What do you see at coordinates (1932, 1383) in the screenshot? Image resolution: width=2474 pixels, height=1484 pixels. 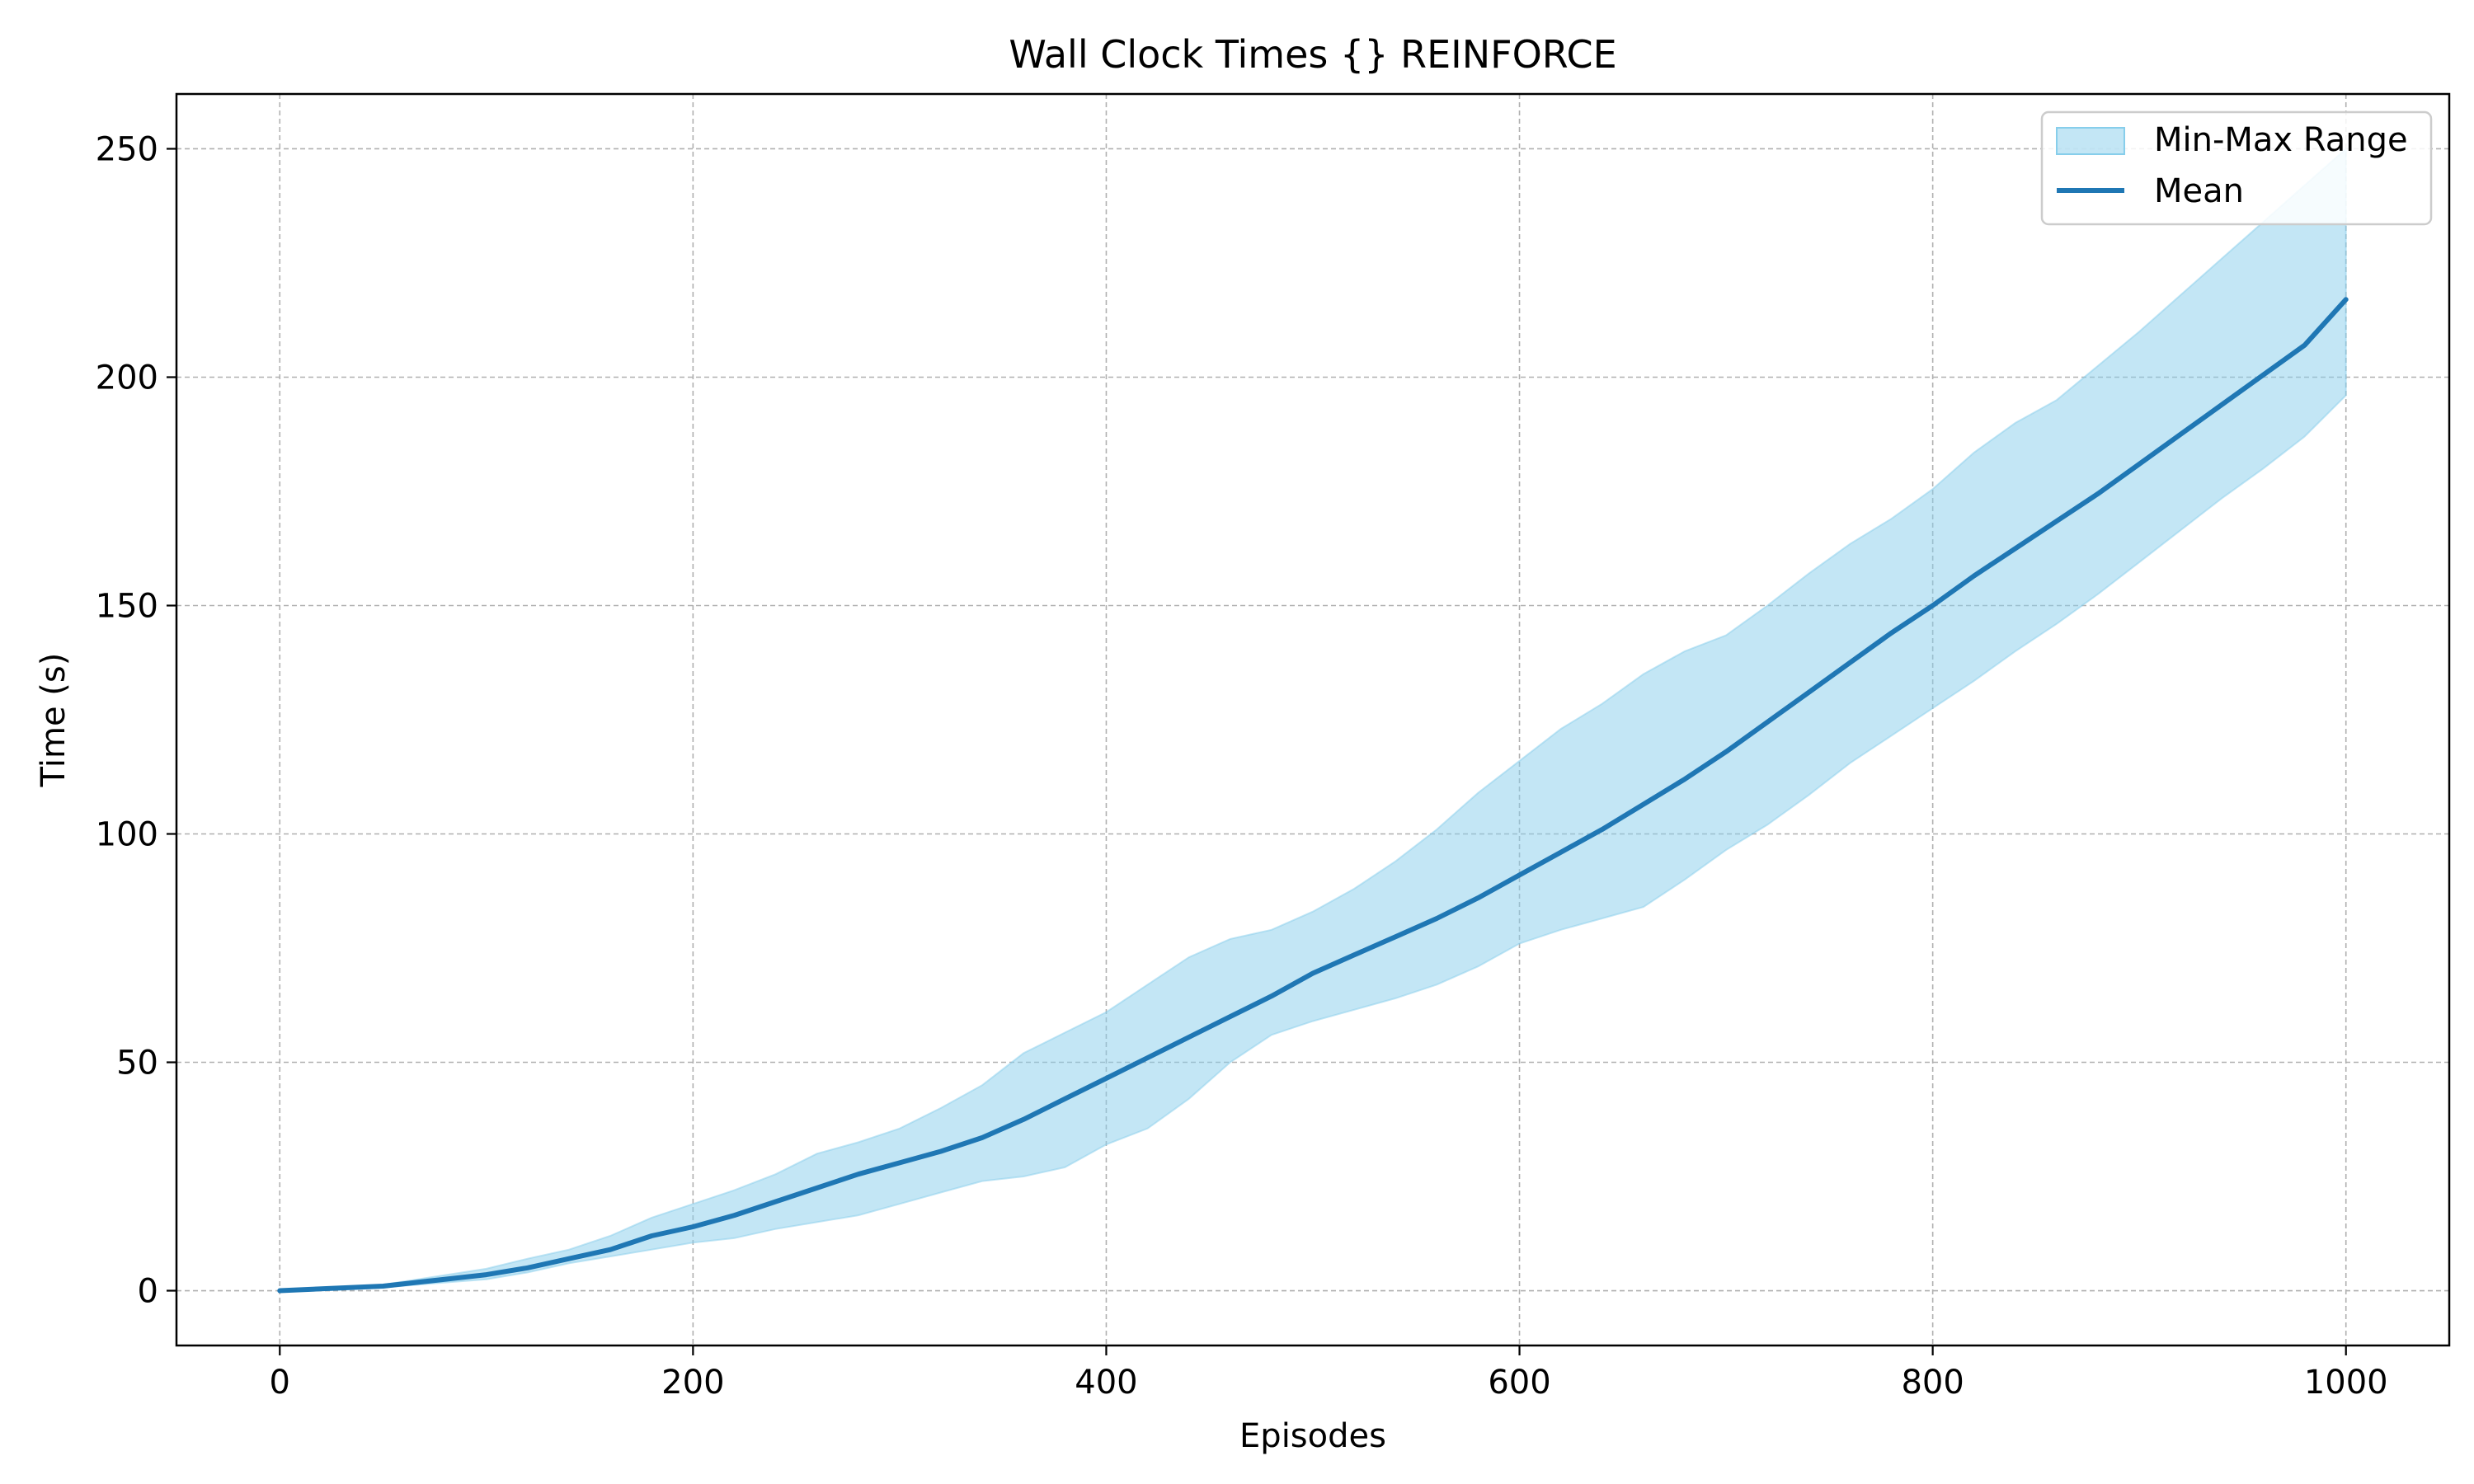 I see `x-tick-label: 800` at bounding box center [1932, 1383].